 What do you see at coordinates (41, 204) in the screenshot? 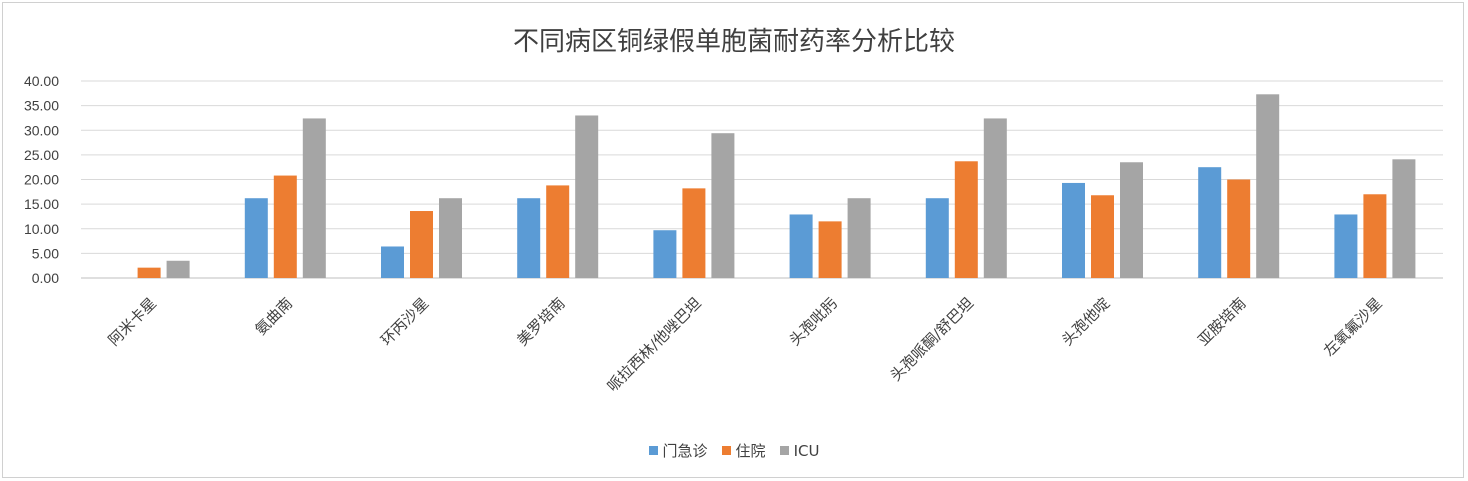
I see `y-tick-label: 15.00` at bounding box center [41, 204].